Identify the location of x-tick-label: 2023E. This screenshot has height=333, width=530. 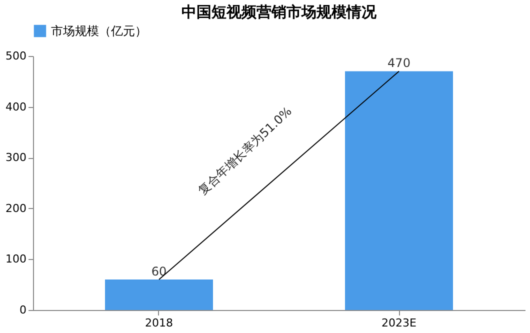
(399, 323).